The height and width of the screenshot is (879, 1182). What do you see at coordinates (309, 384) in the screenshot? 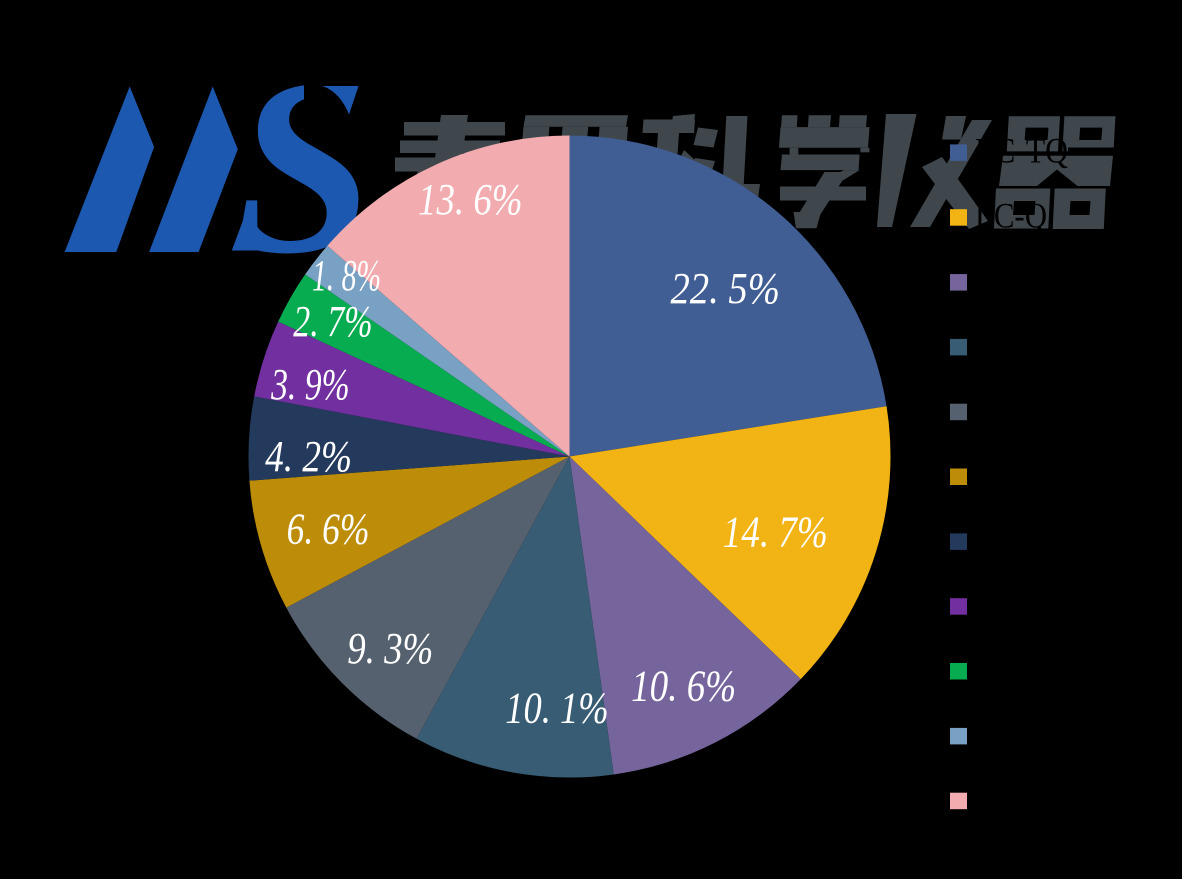
I see `svg-text: 3. 9%` at bounding box center [309, 384].